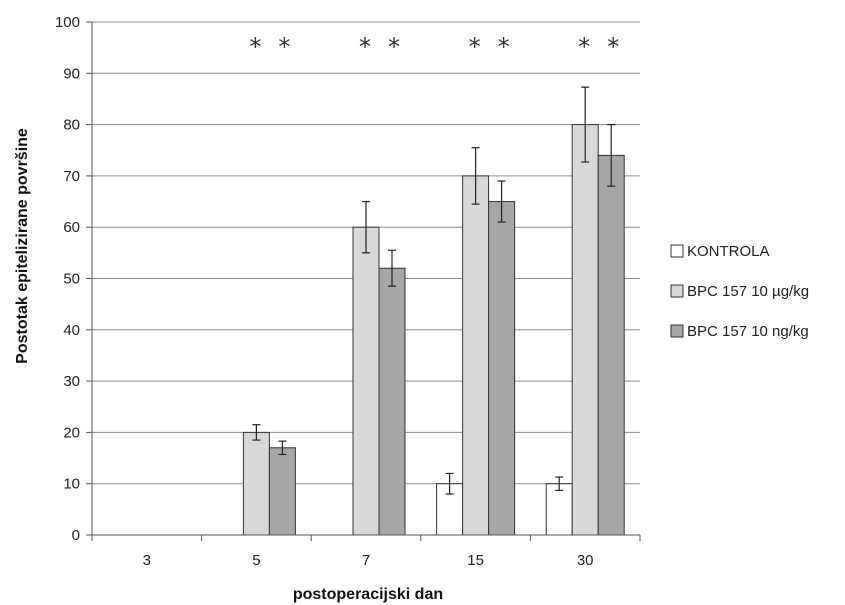 This screenshot has height=605, width=845. What do you see at coordinates (71, 381) in the screenshot?
I see `y-tick-label: 30` at bounding box center [71, 381].